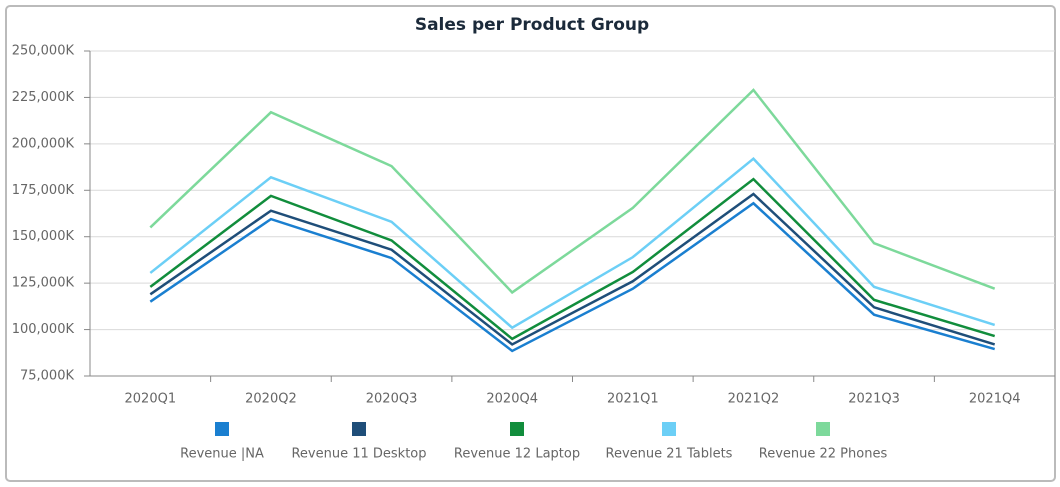  I want to click on chart-title: Sales per Product Group, so click(532, 25).